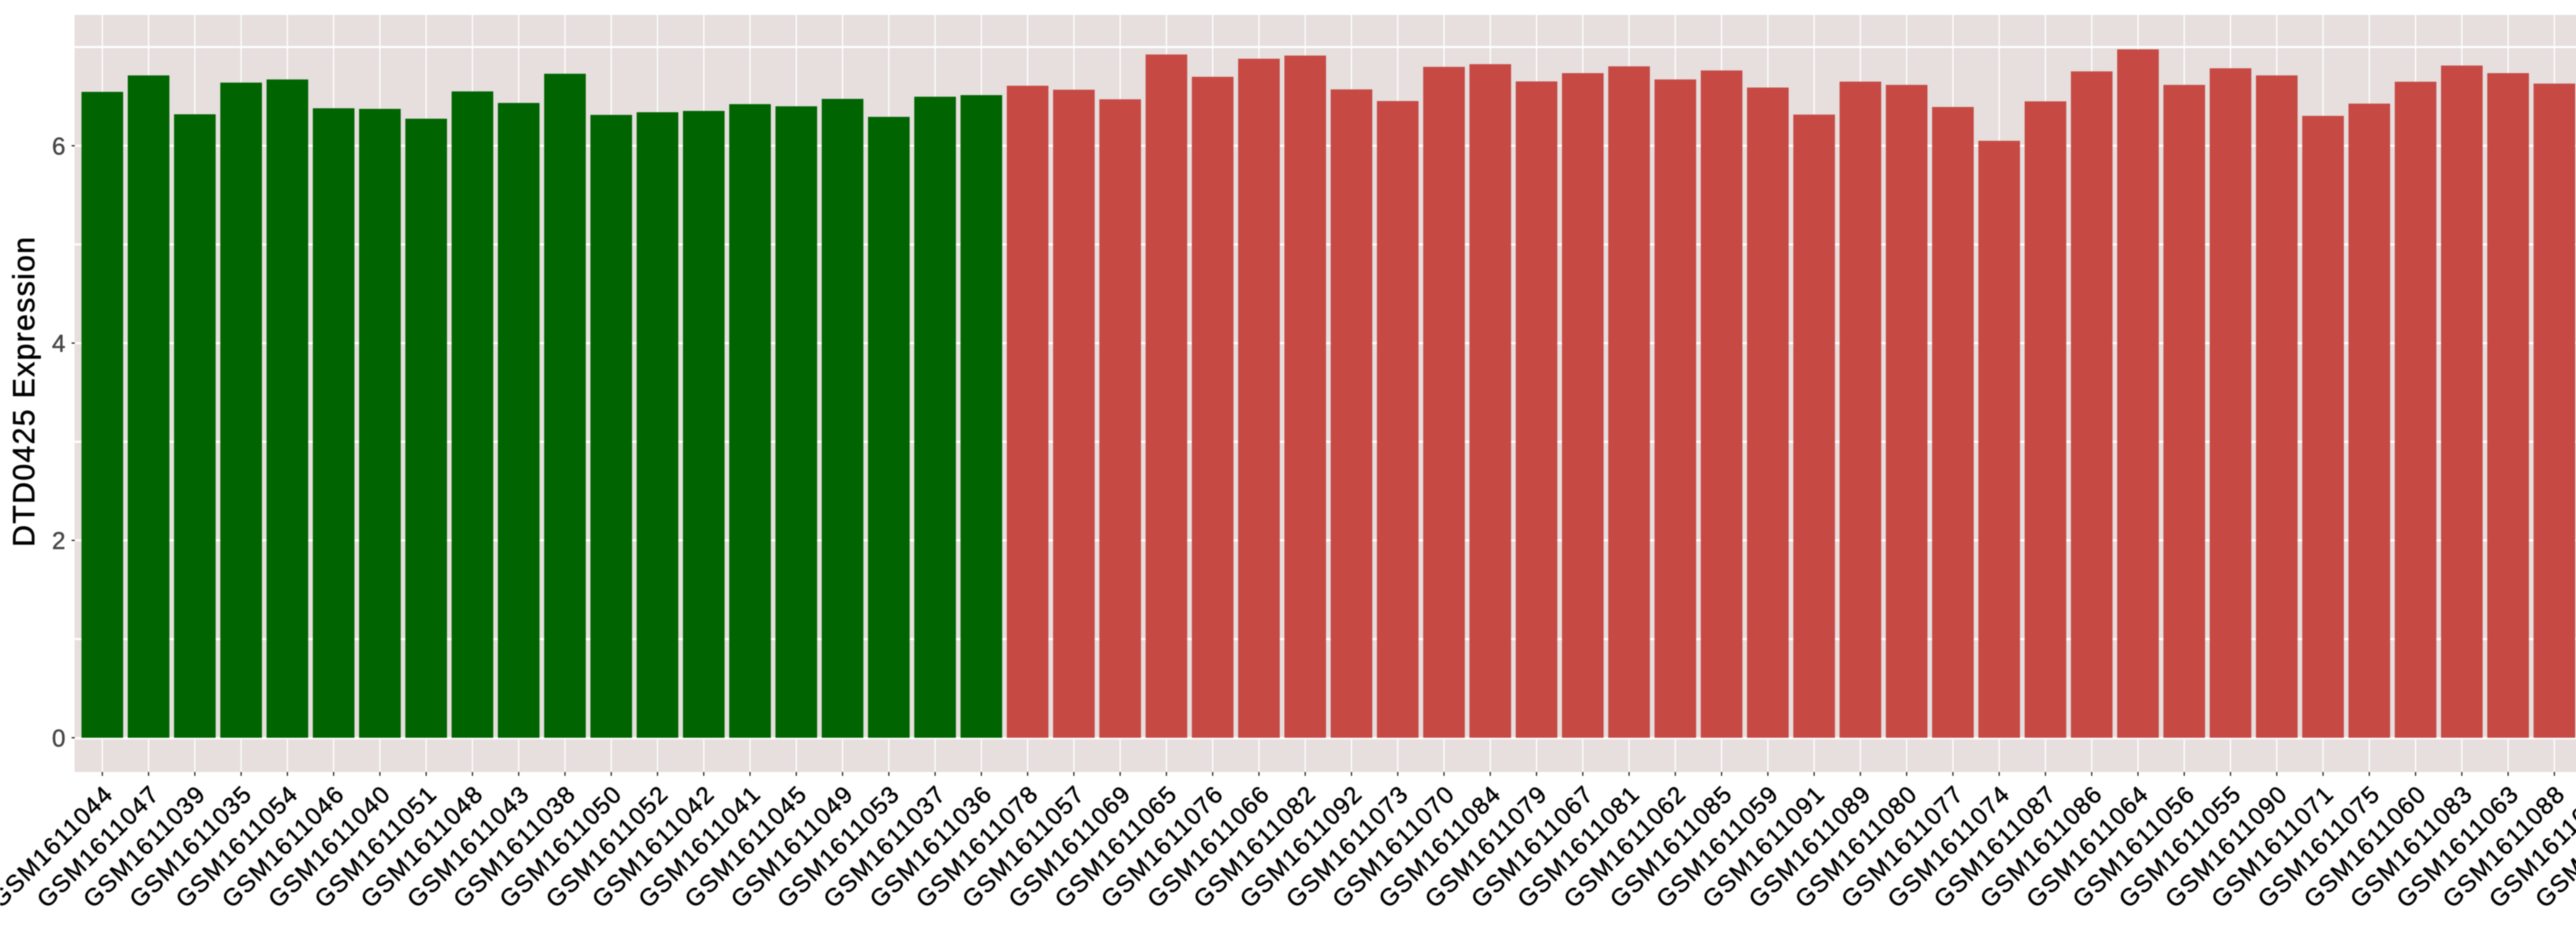 The width and height of the screenshot is (2576, 927). What do you see at coordinates (59, 737) in the screenshot?
I see `svg-text: 0` at bounding box center [59, 737].